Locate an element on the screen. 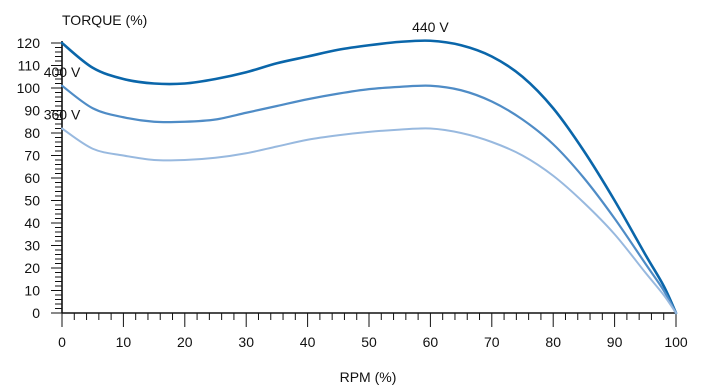 Image resolution: width=702 pixels, height=385 pixels. x-tick-label: 40 is located at coordinates (308, 342).